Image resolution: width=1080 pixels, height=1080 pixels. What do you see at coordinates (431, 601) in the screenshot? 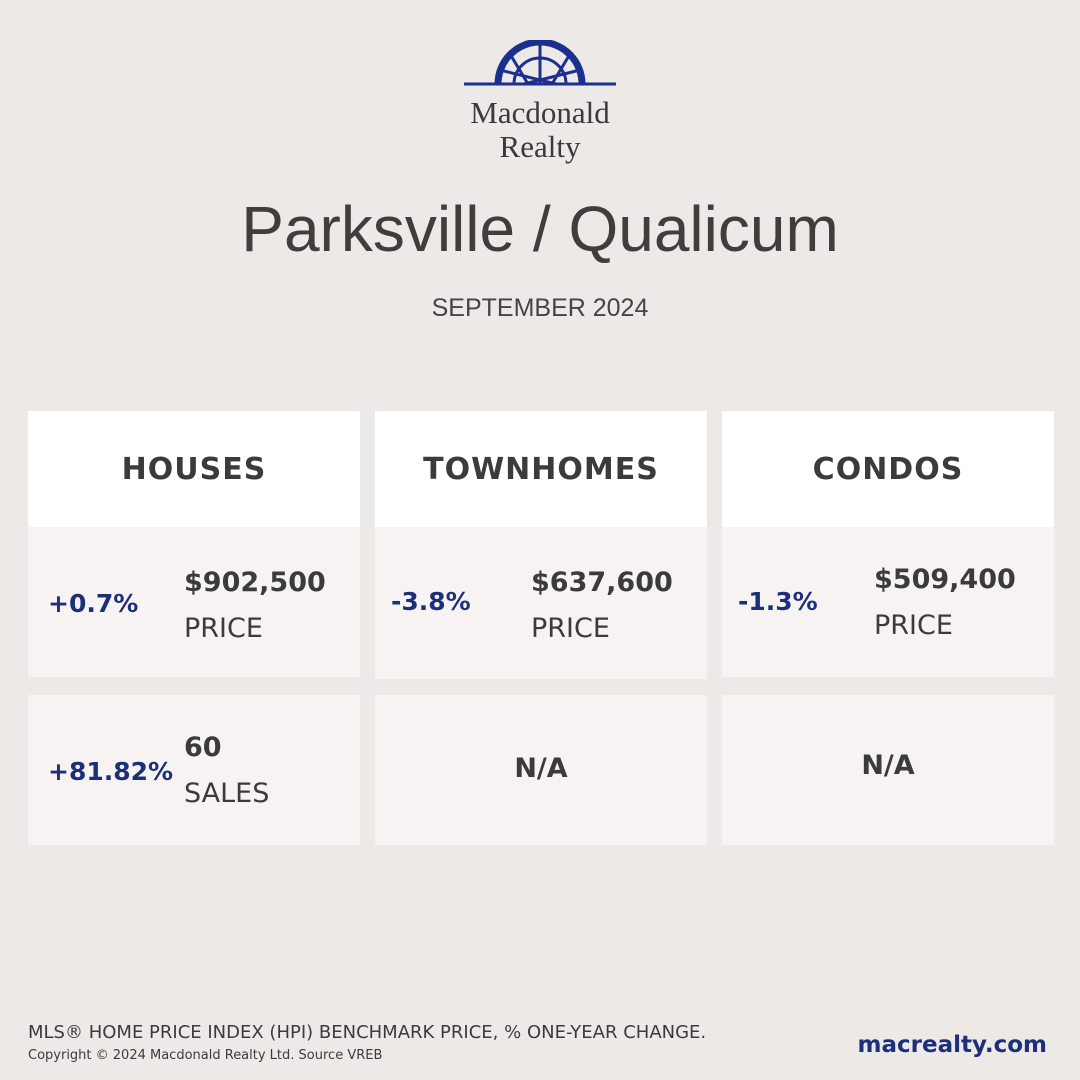
I see `price-change: -3.8%` at bounding box center [431, 601].